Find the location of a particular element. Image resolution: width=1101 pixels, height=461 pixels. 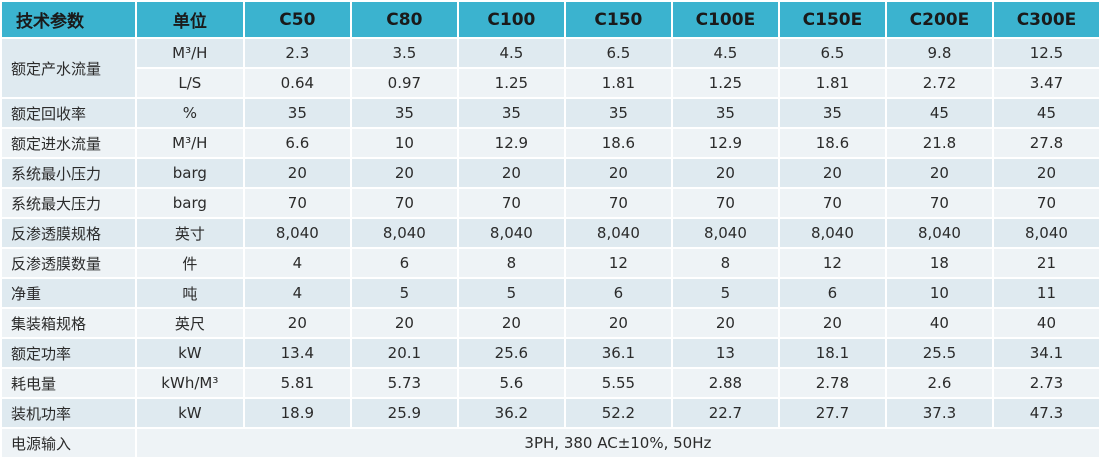

unit-cell: barg is located at coordinates (189, 173).